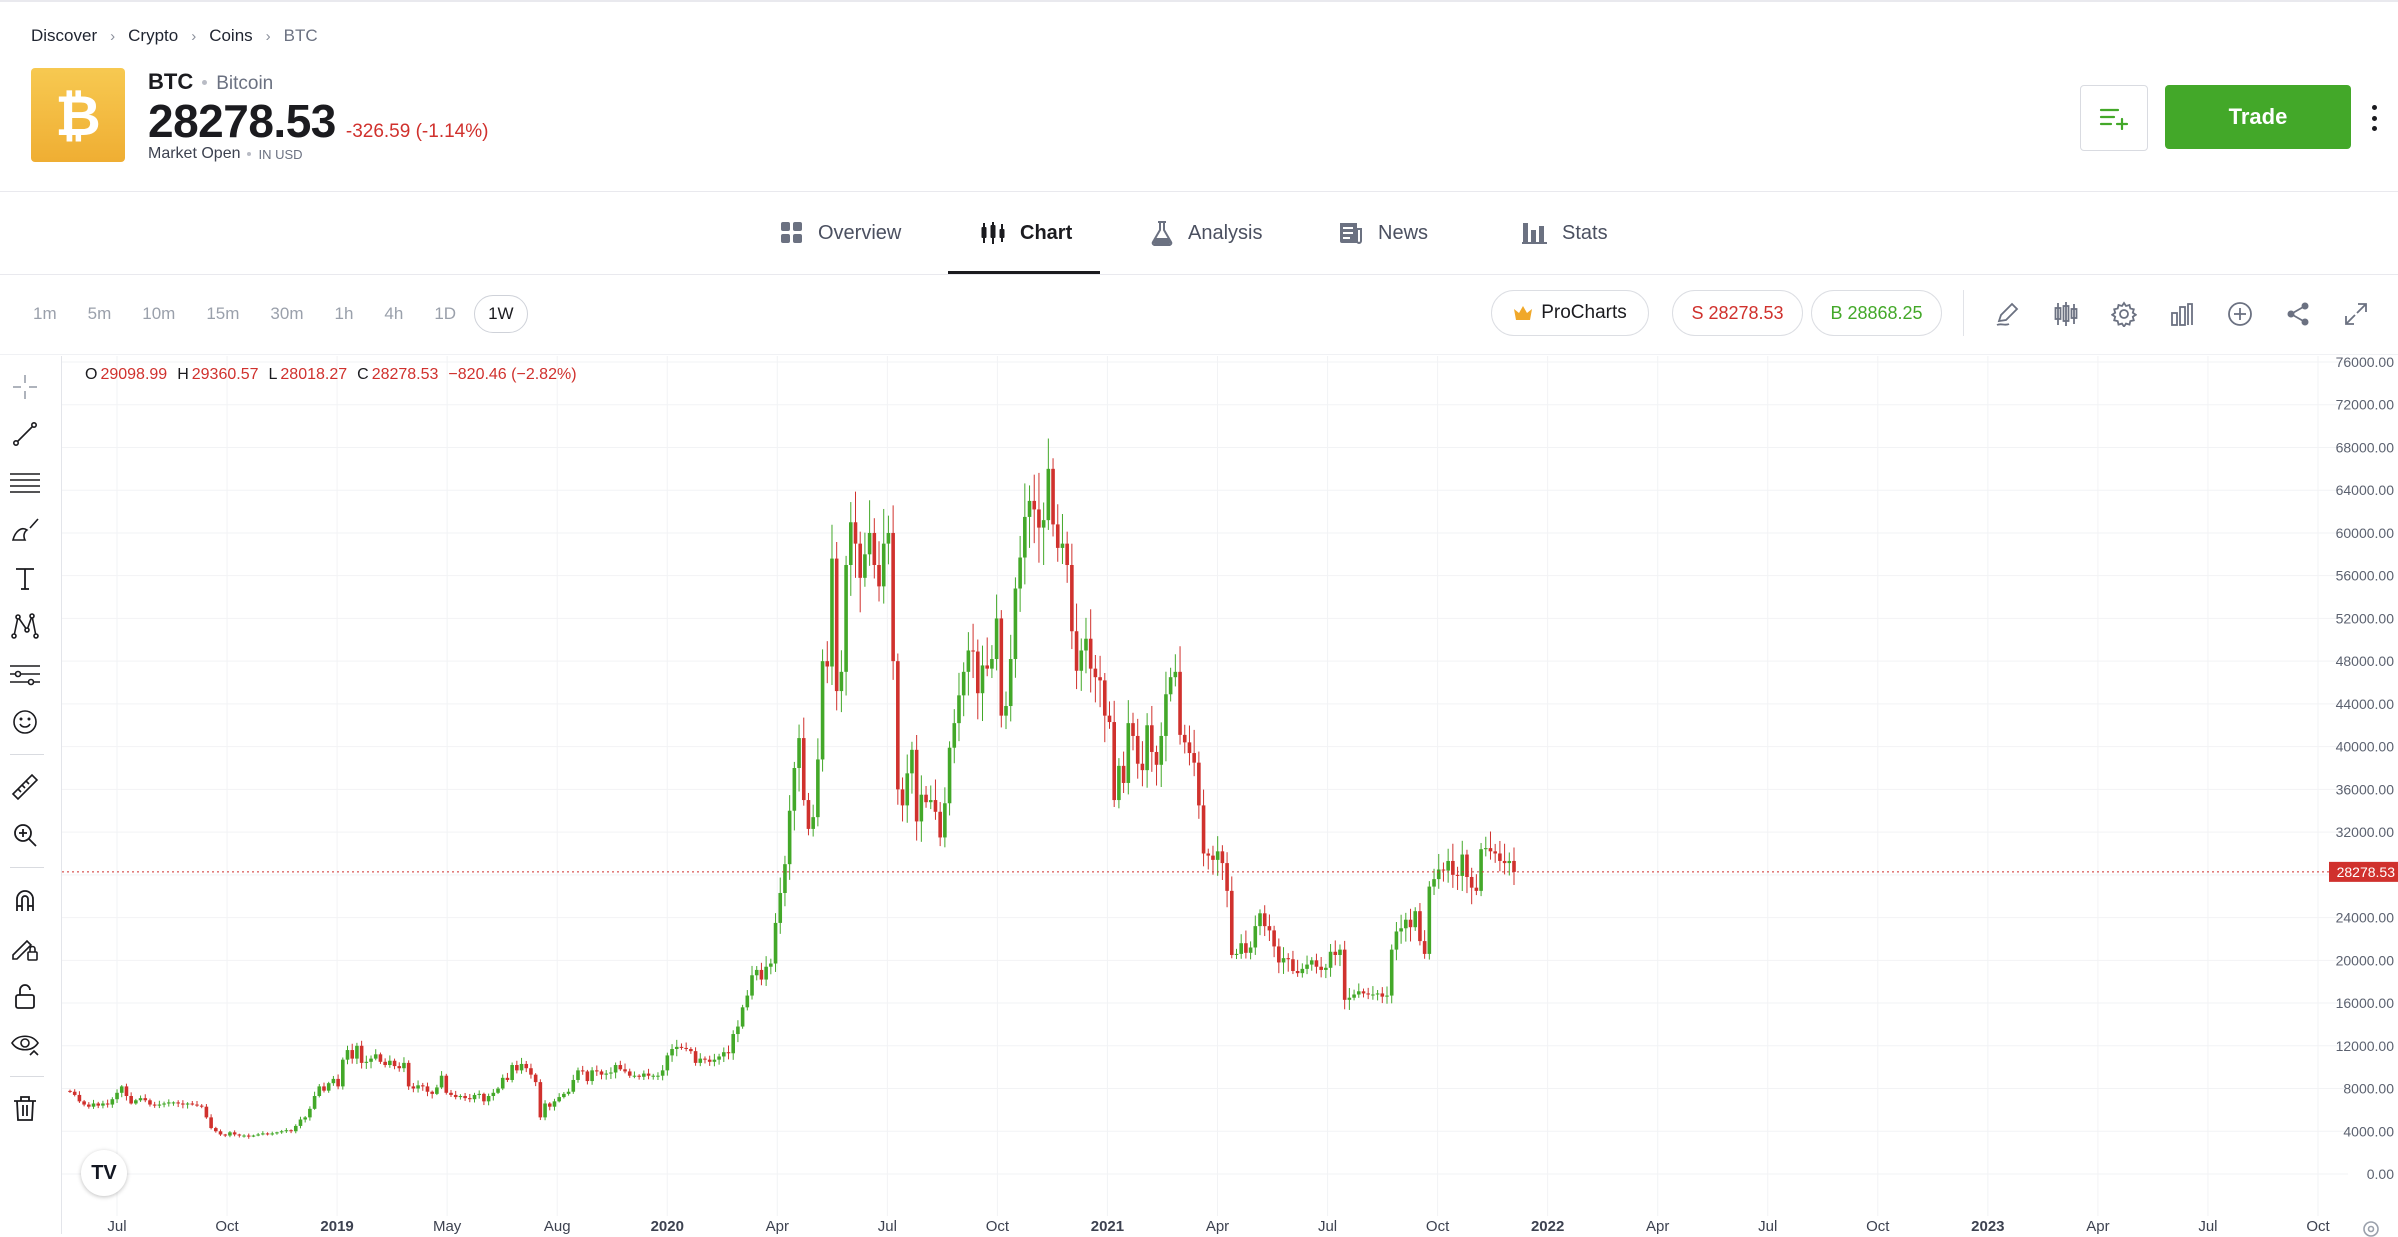 This screenshot has width=2398, height=1237. Describe the element at coordinates (25, 1044) in the screenshot. I see `eye-icon` at that location.